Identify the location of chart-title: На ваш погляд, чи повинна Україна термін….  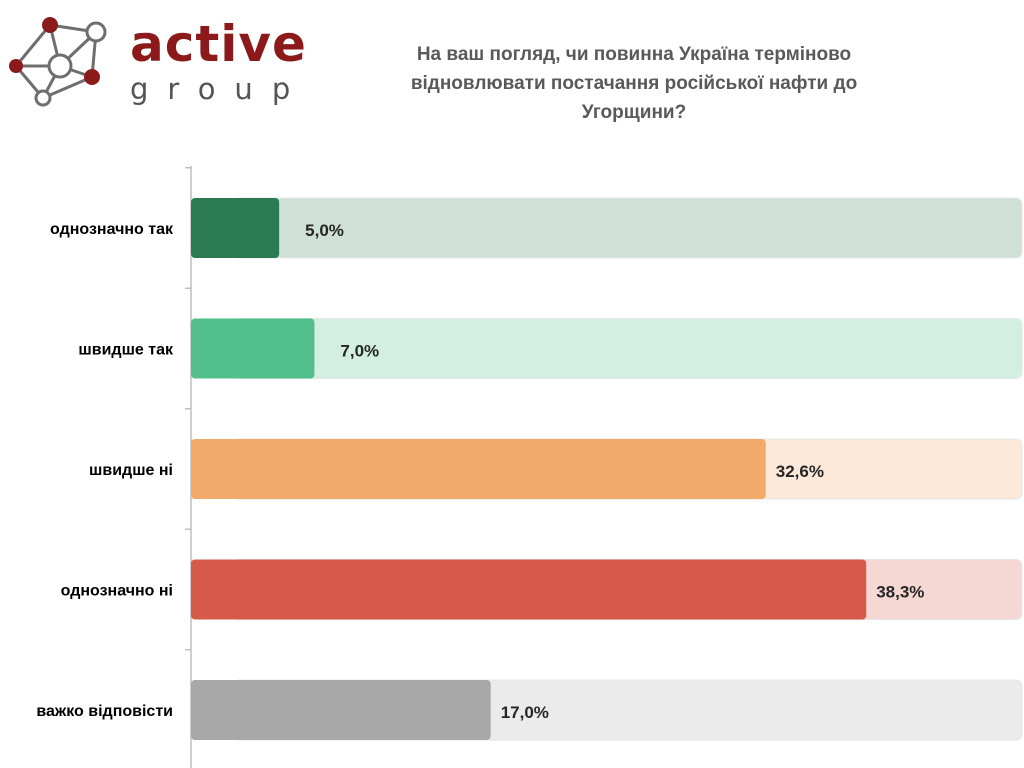
(634, 83).